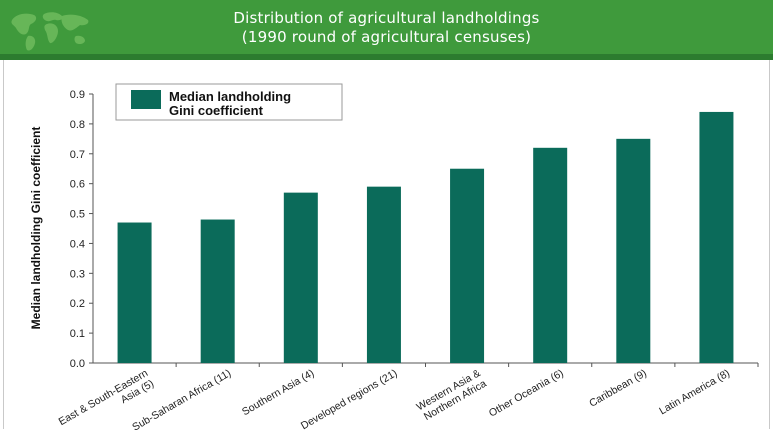 The image size is (773, 431). What do you see at coordinates (216, 110) in the screenshot?
I see `legend-label-line2: Gini coefficient` at bounding box center [216, 110].